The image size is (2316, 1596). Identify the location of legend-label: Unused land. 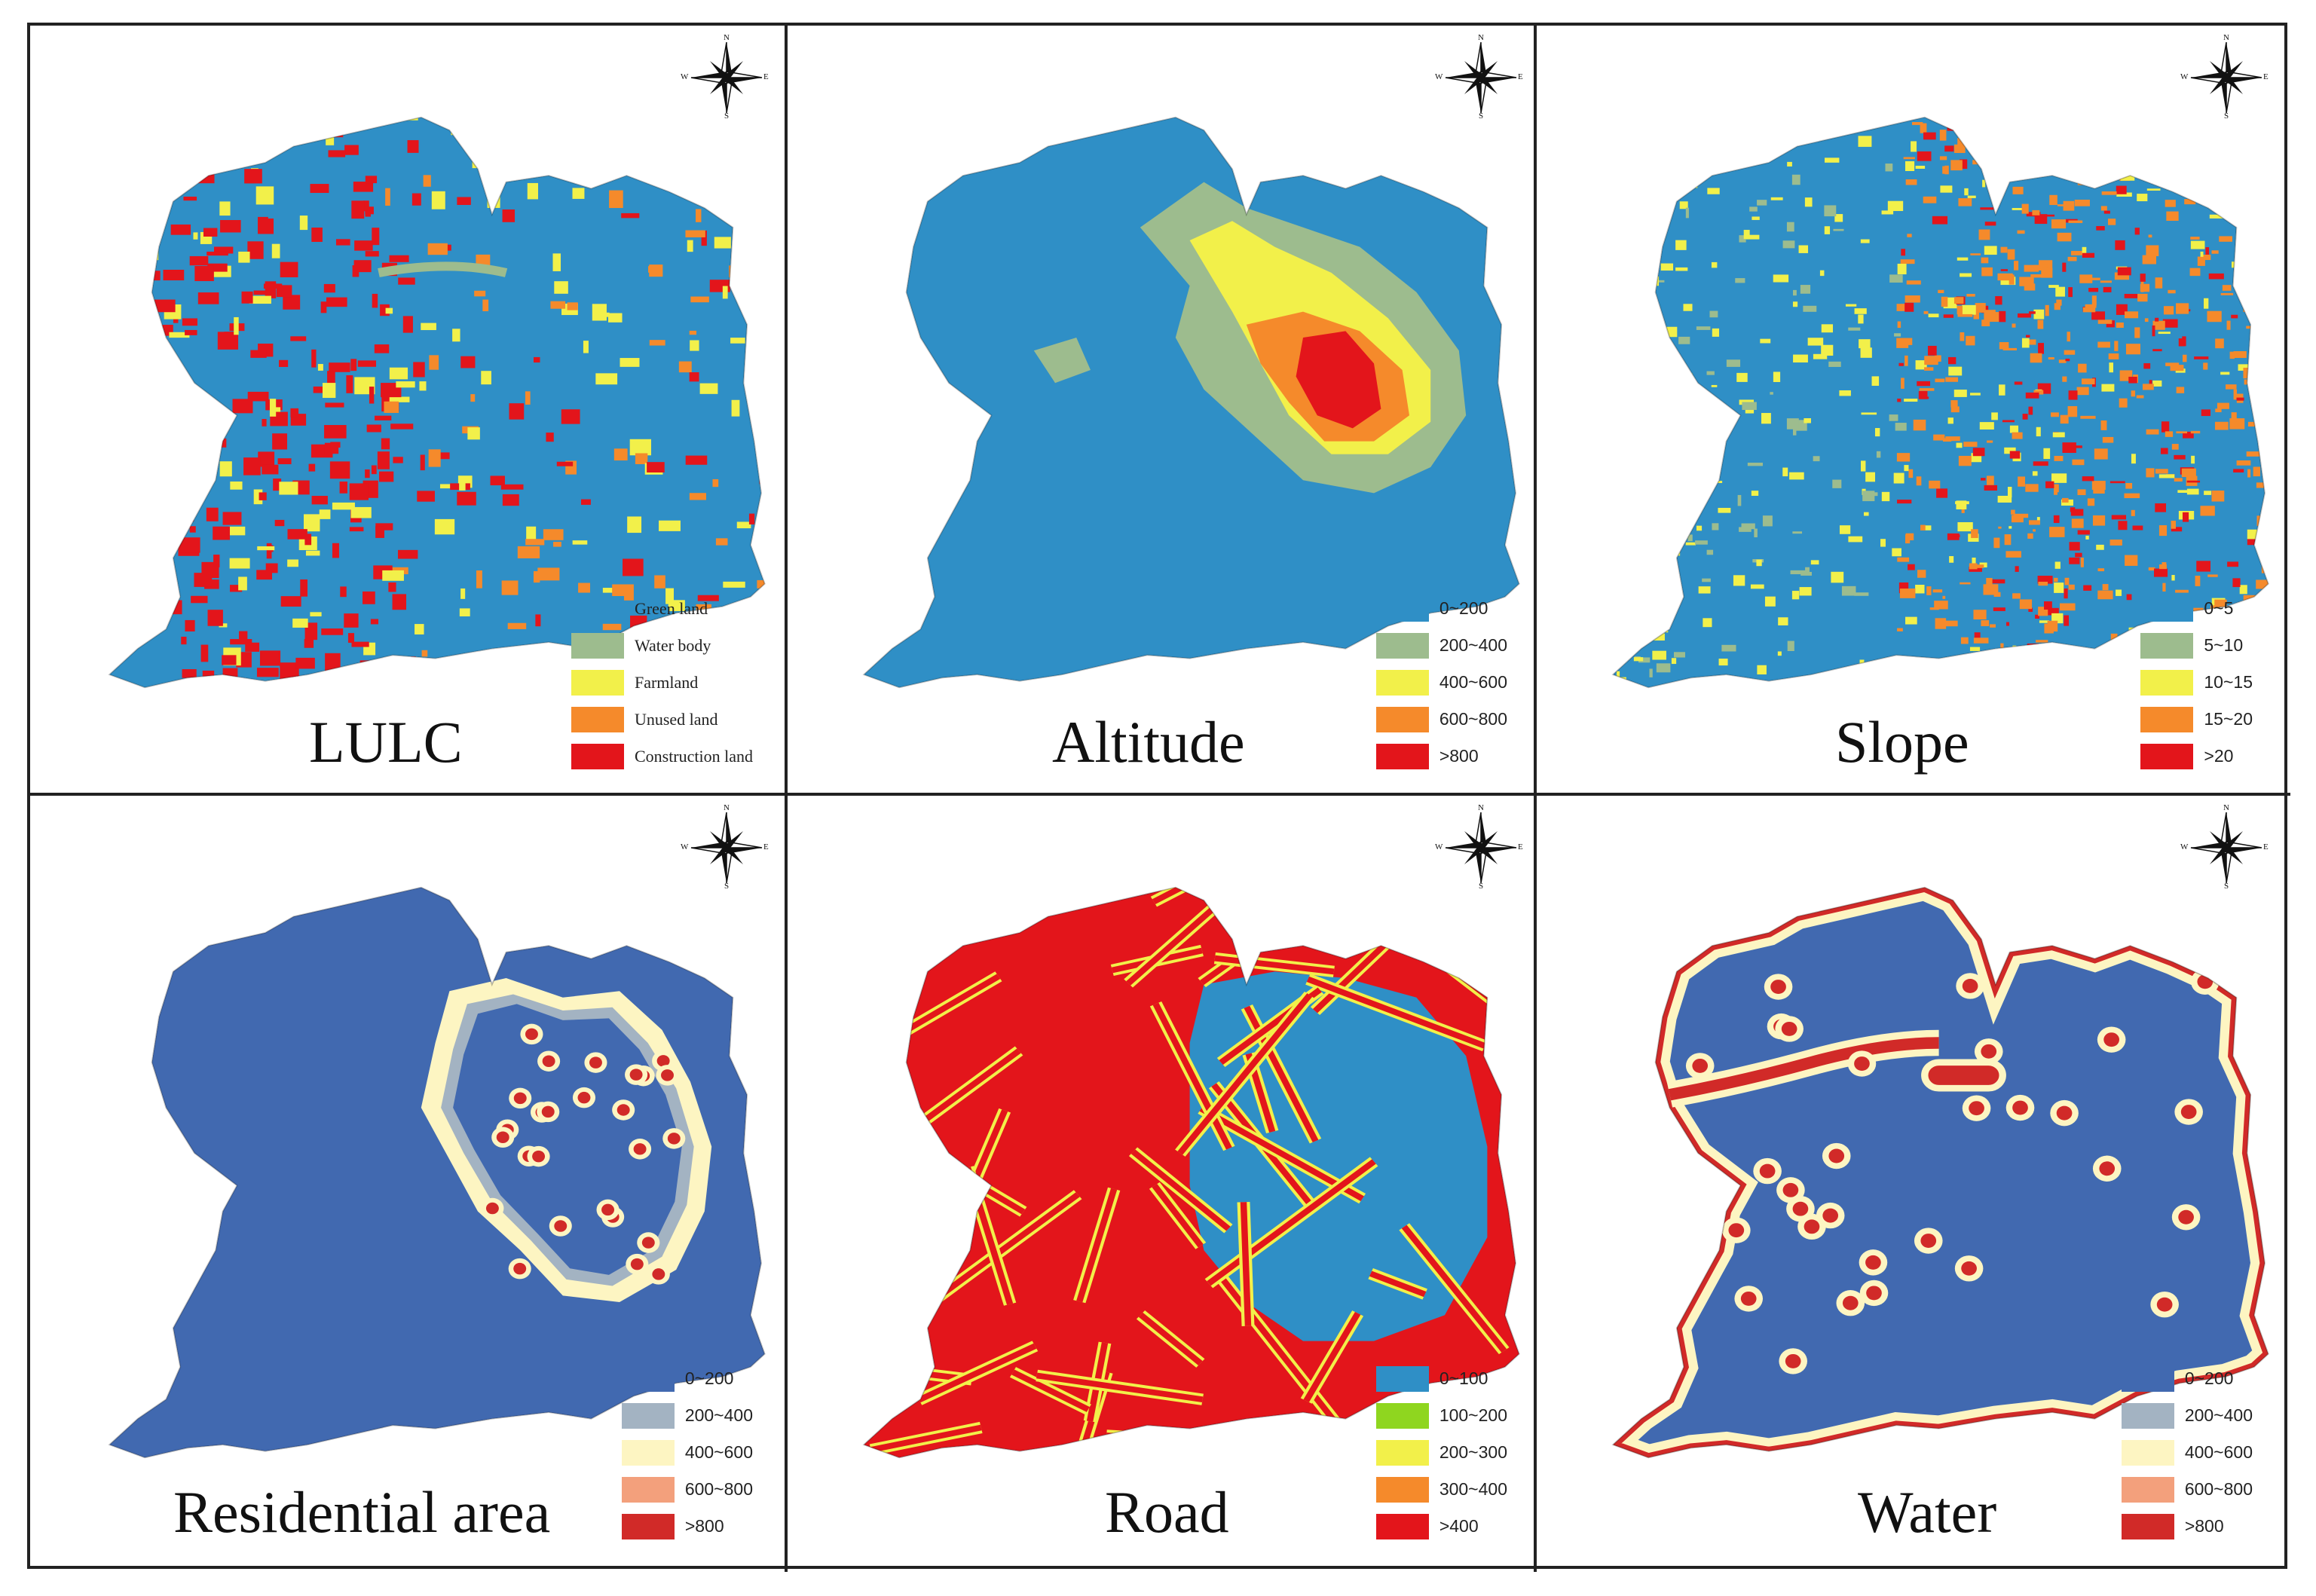
(676, 719).